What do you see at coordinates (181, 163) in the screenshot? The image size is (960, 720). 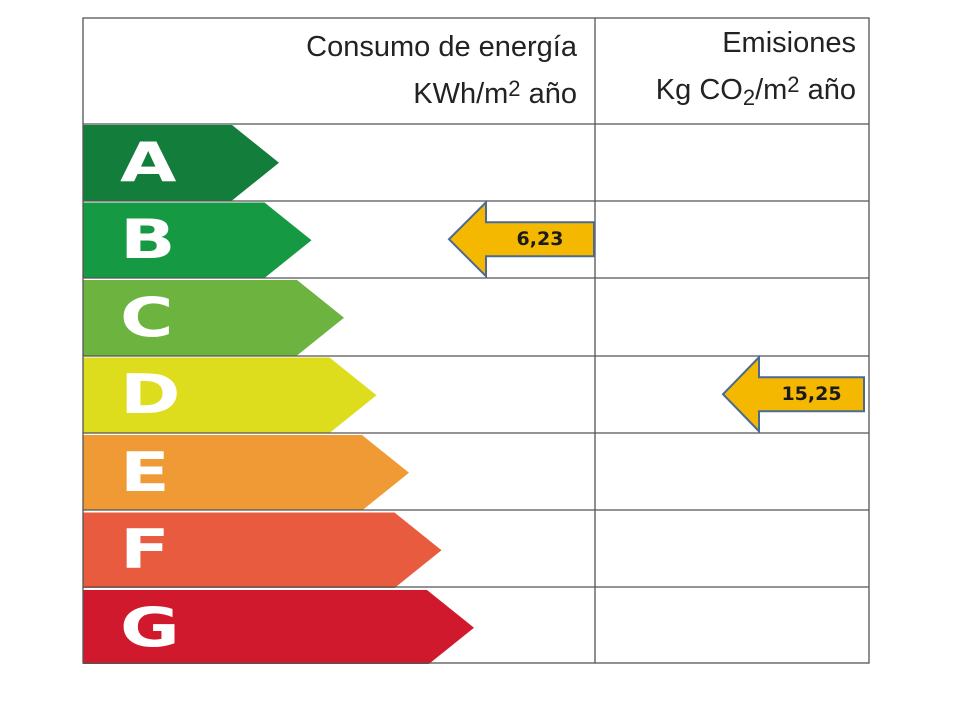 I see `rating-bar-a` at bounding box center [181, 163].